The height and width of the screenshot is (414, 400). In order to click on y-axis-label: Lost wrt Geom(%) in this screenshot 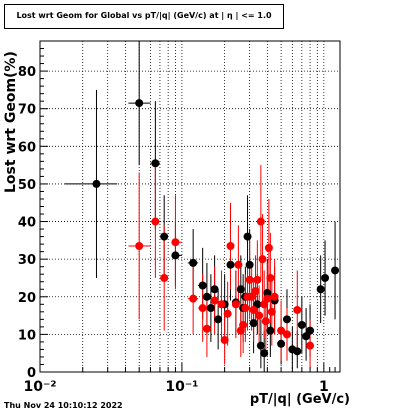, I will do `click(11, 122)`.